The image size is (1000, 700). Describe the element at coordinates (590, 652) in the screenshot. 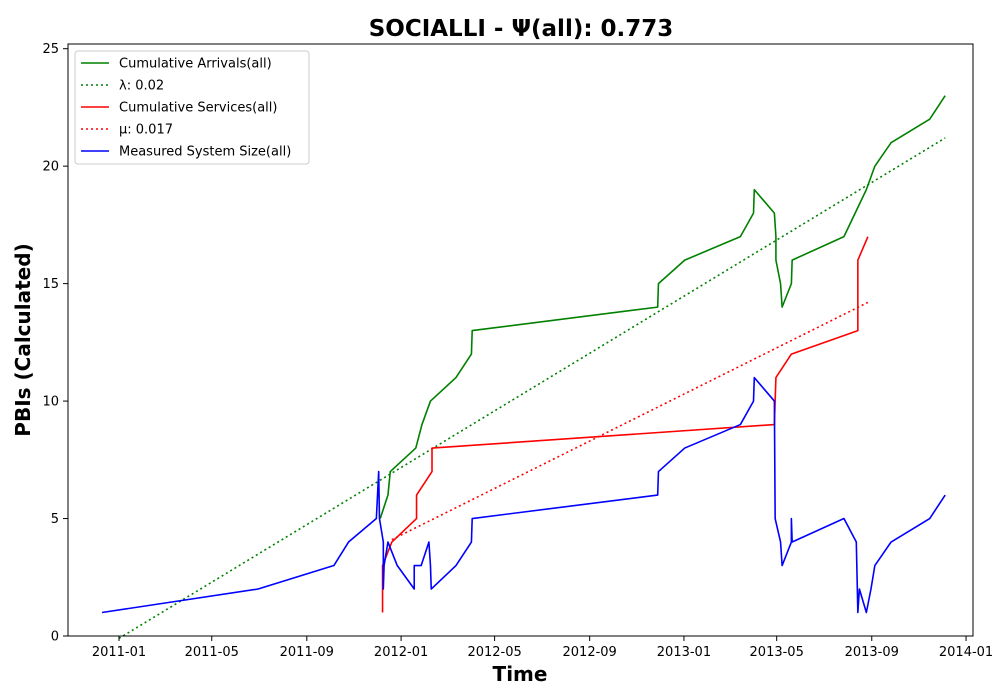

I see `x-tick-label: 2012-09` at that location.